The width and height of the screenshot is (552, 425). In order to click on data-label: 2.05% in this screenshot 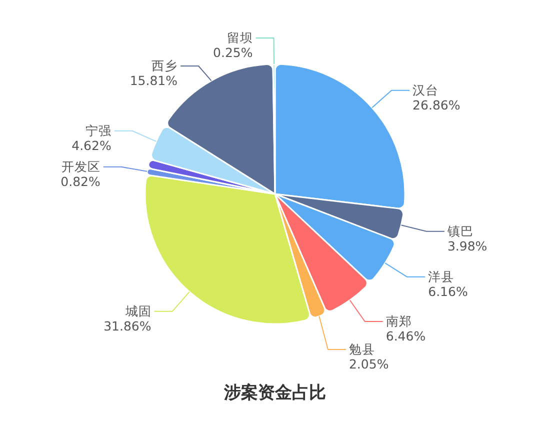, I will do `click(368, 364)`.